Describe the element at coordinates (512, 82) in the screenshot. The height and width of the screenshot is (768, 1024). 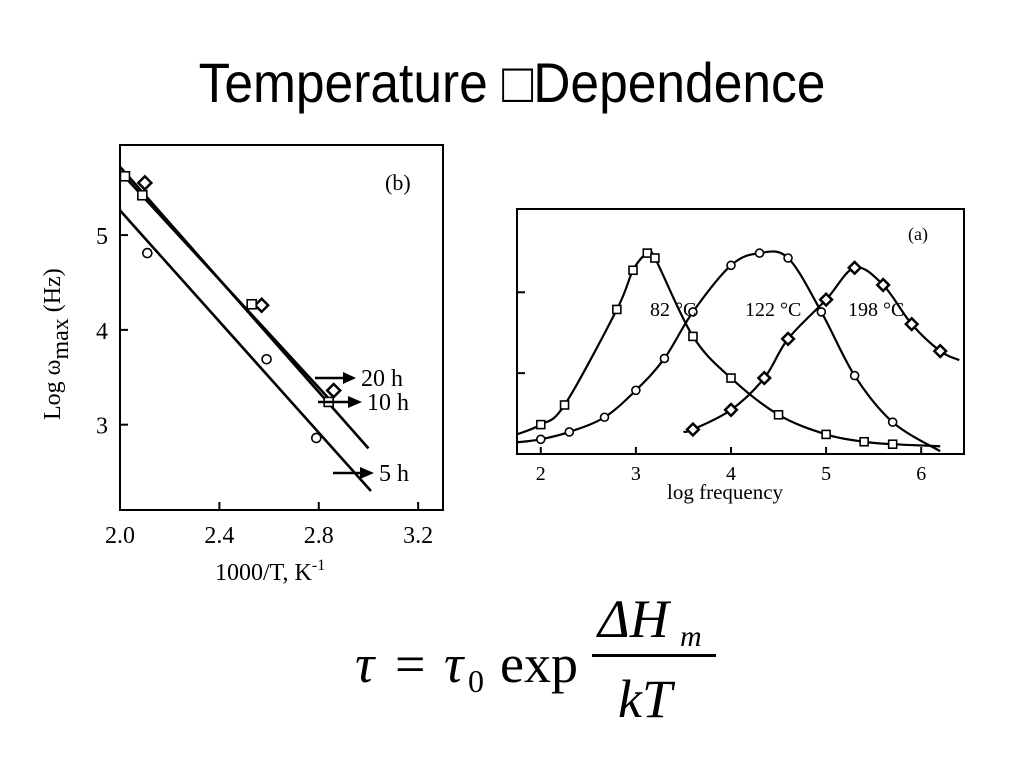
I see `slide-title: Temperature □Dependence` at that location.